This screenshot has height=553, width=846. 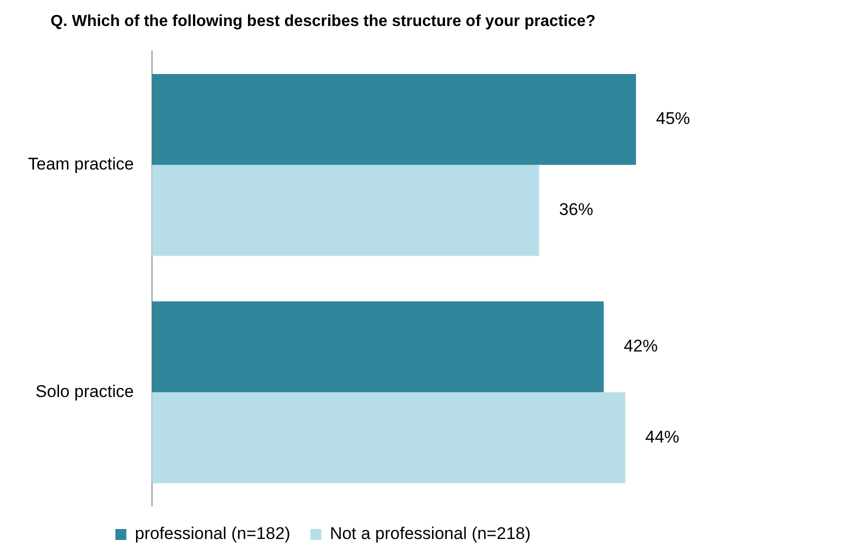 I want to click on data-label: 36%, so click(x=576, y=210).